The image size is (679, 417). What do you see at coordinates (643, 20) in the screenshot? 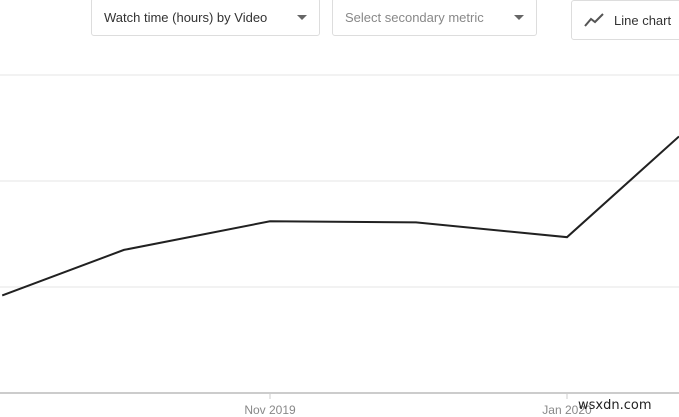
I see `chart-type-label: Line chart` at bounding box center [643, 20].